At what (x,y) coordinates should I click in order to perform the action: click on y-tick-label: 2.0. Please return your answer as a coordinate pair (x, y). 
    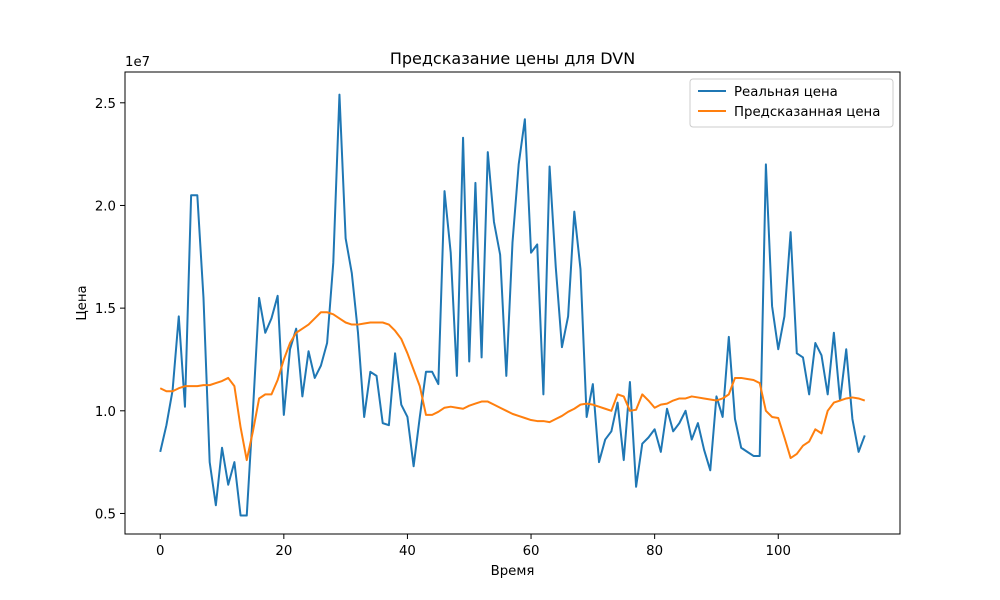
    Looking at the image, I should click on (105, 206).